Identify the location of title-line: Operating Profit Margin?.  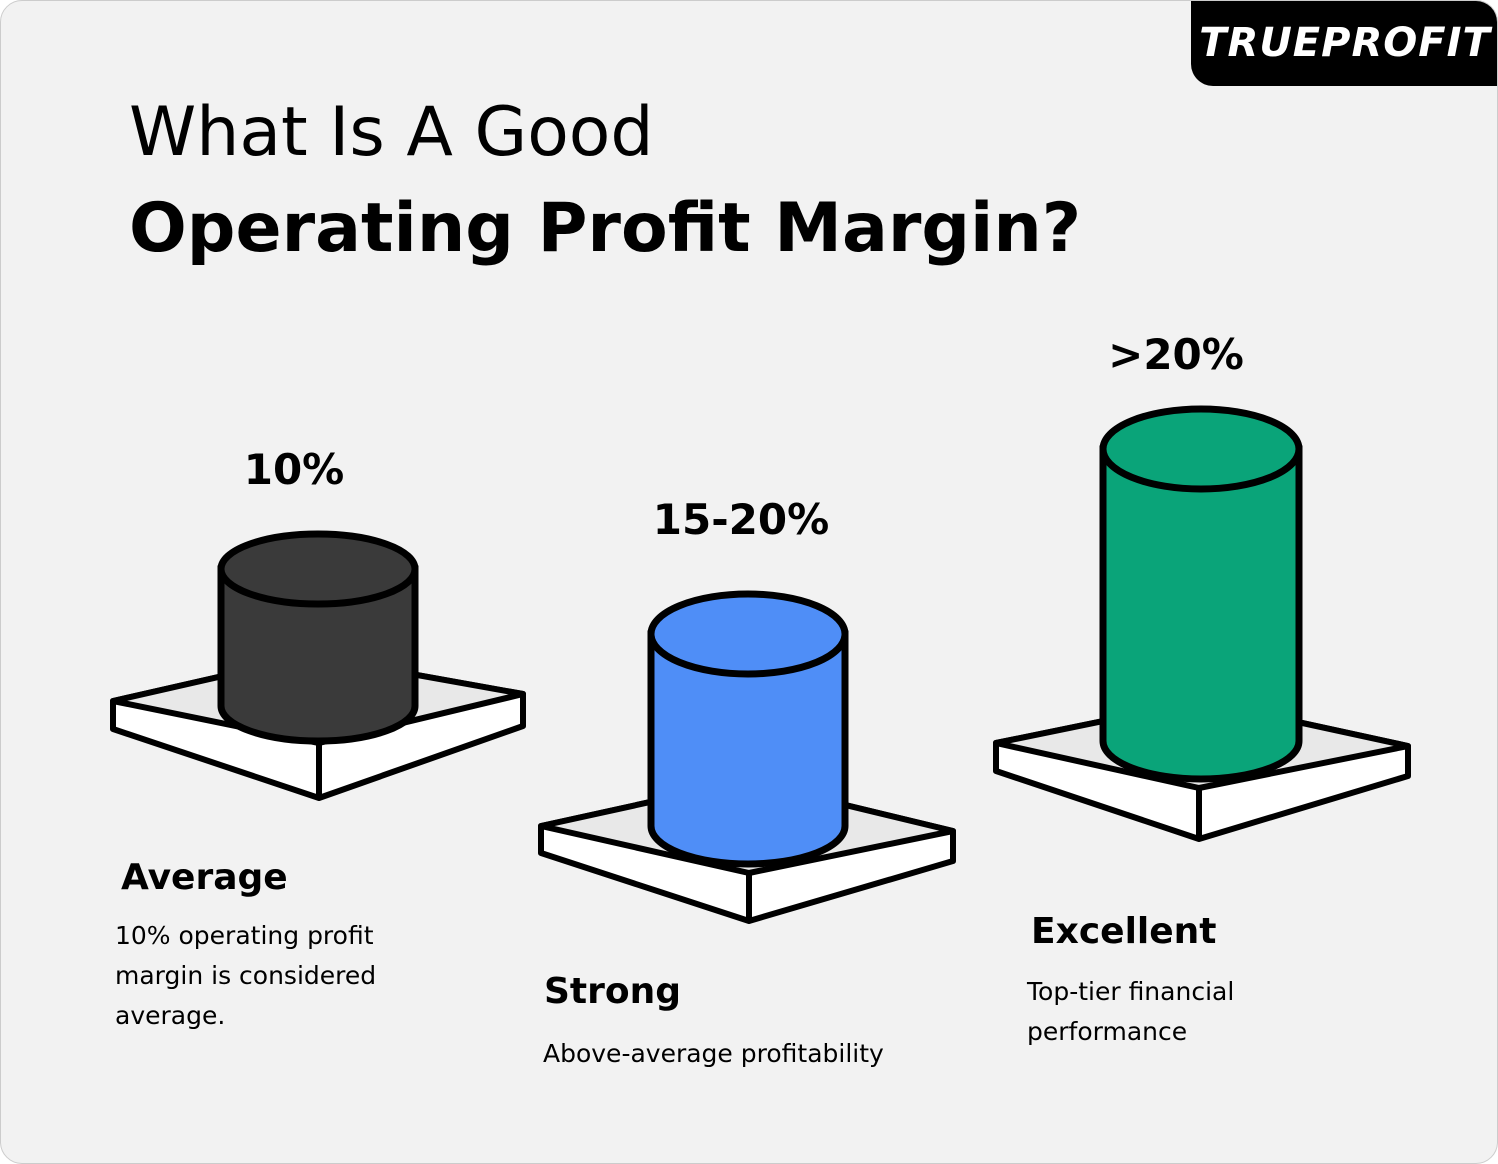
(605, 228).